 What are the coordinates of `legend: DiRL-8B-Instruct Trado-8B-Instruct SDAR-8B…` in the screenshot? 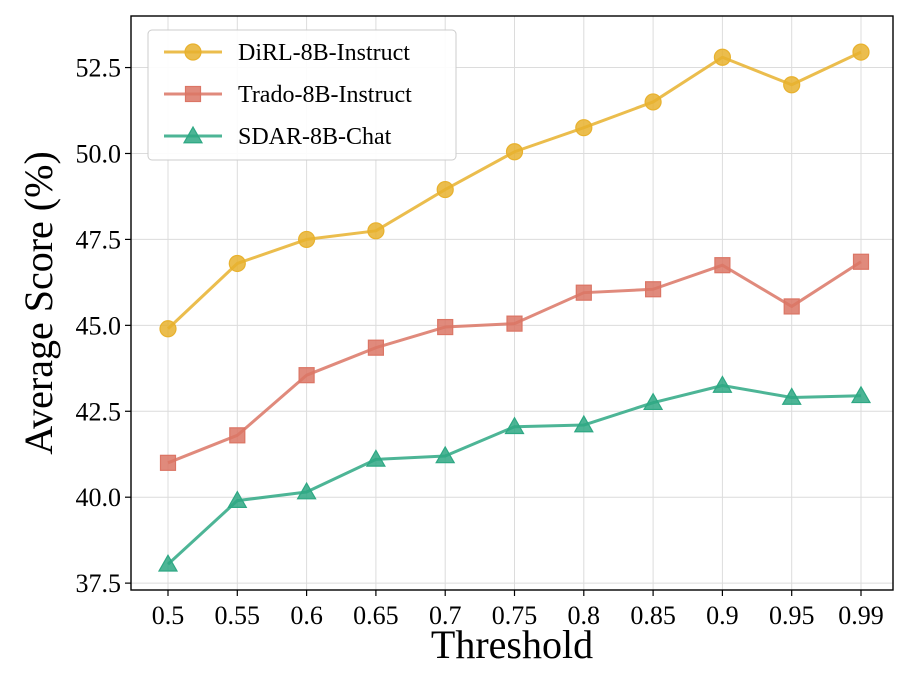 It's located at (302, 95).